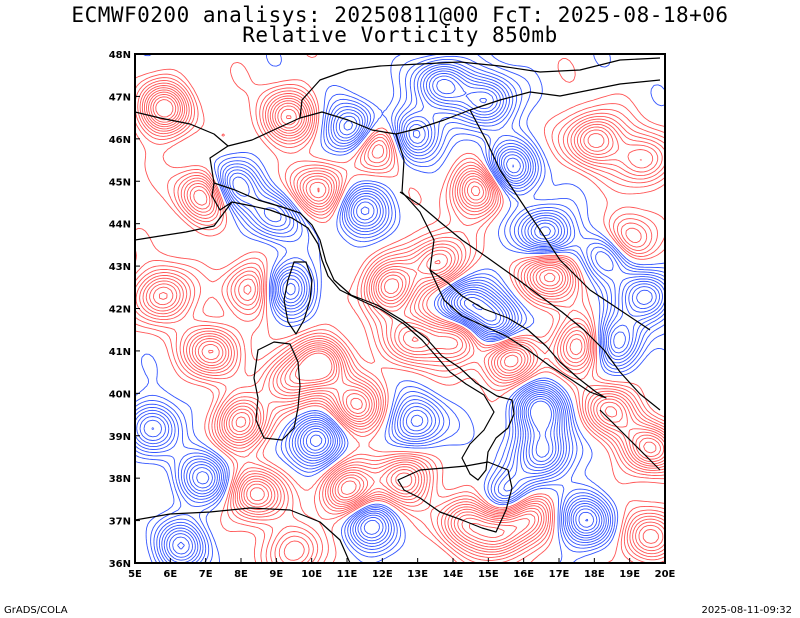  I want to click on latitude-axis: 36N 37N 38N 39N 40N 41N 42N 43N 44N 45N 46N 47N 48N, so click(124, 310).